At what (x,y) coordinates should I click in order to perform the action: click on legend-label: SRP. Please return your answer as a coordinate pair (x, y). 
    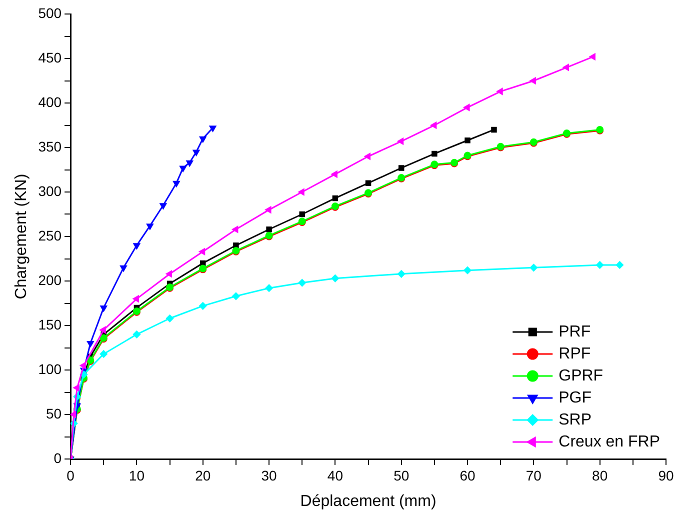
    Looking at the image, I should click on (575, 419).